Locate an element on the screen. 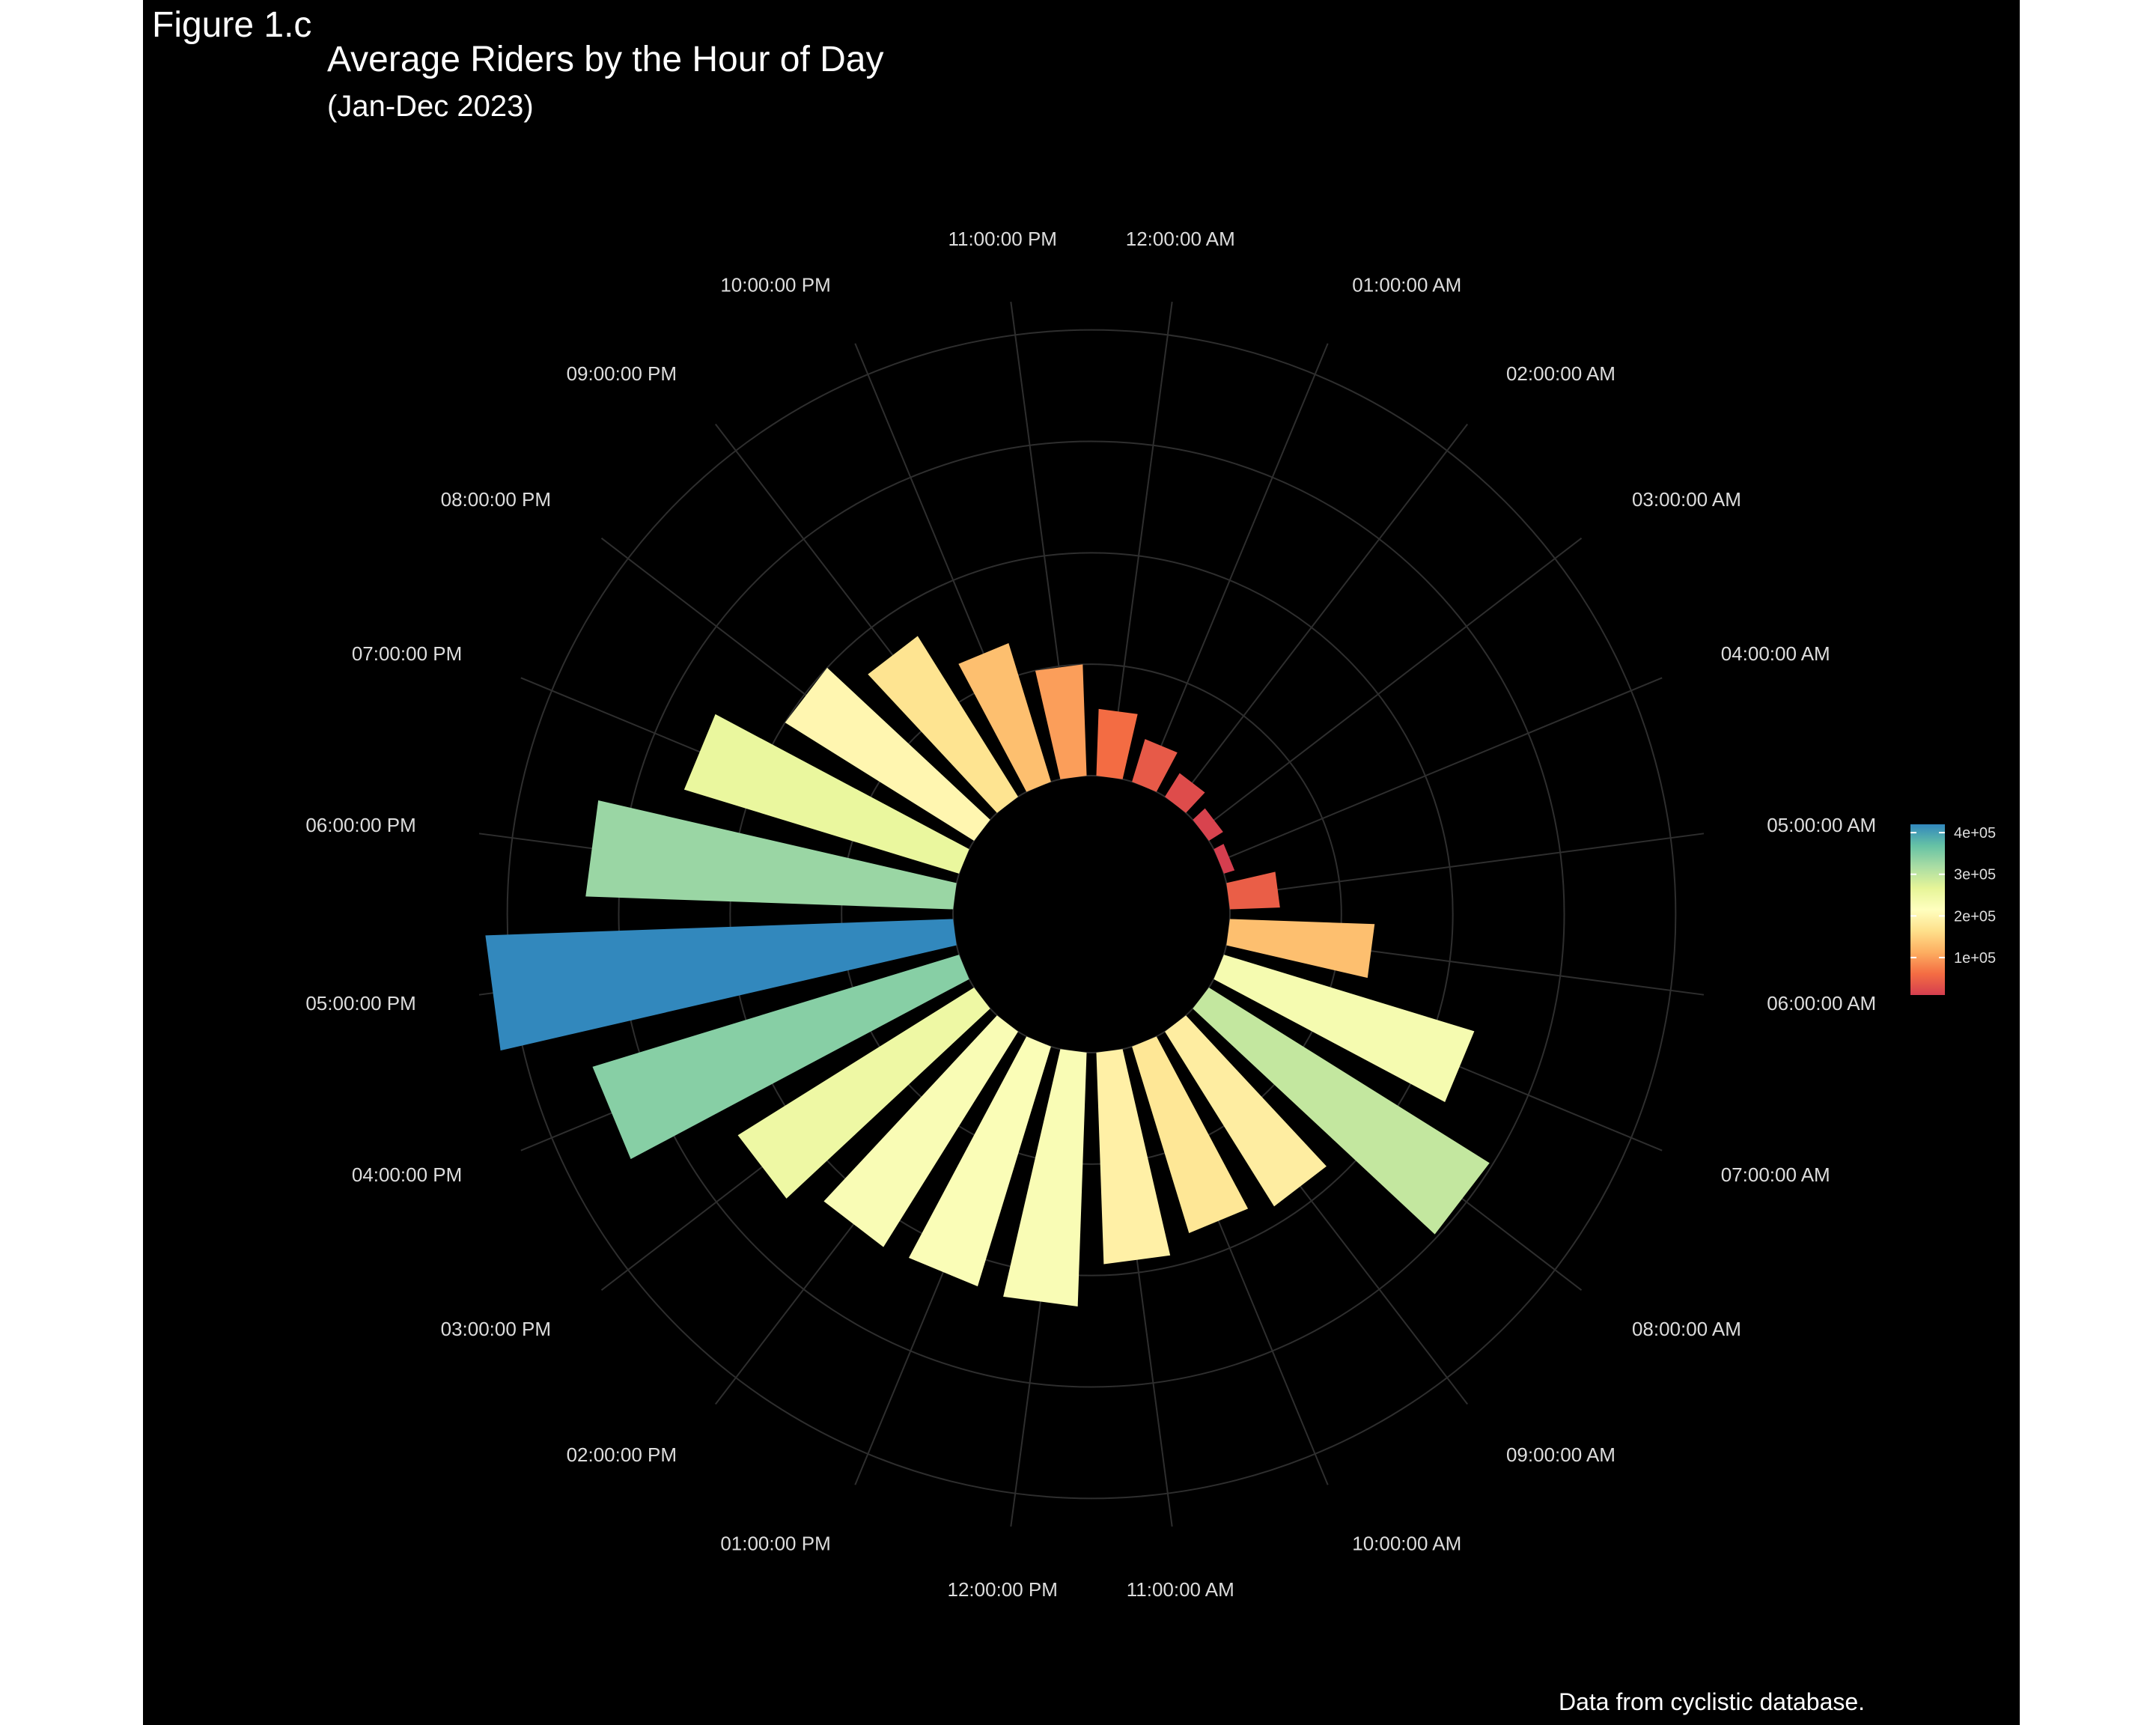  colorbar-label: 1e+05 is located at coordinates (1975, 958).